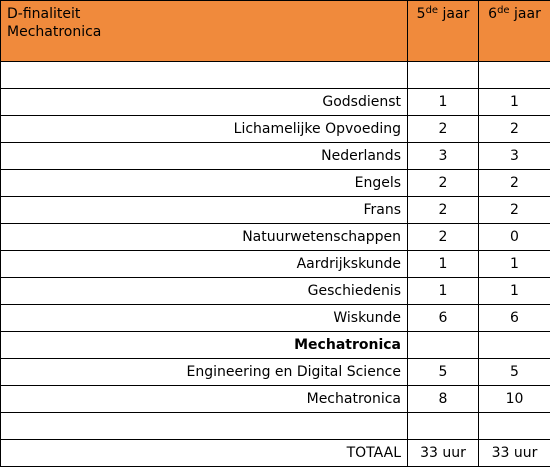  What do you see at coordinates (514, 318) in the screenshot?
I see `year6-hours: 6` at bounding box center [514, 318].